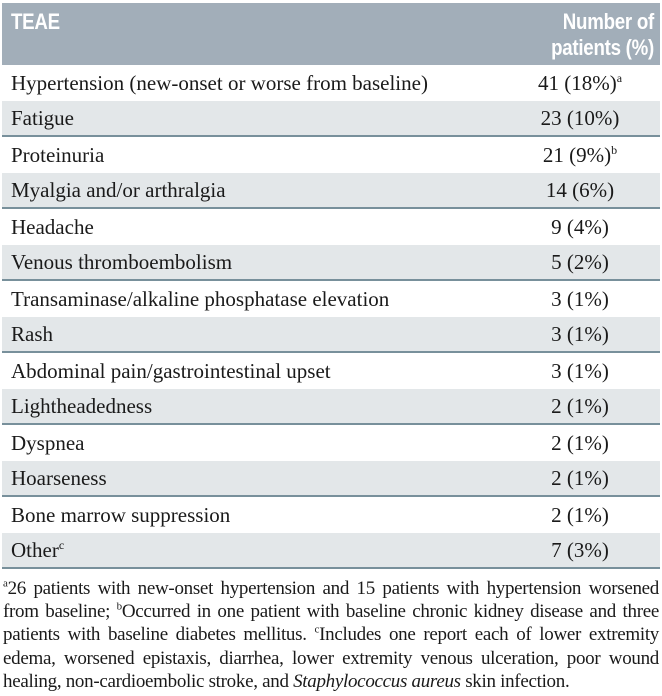 This screenshot has width=662, height=696. I want to click on table-header-row: TEAE Number of patients (%), so click(331, 34).